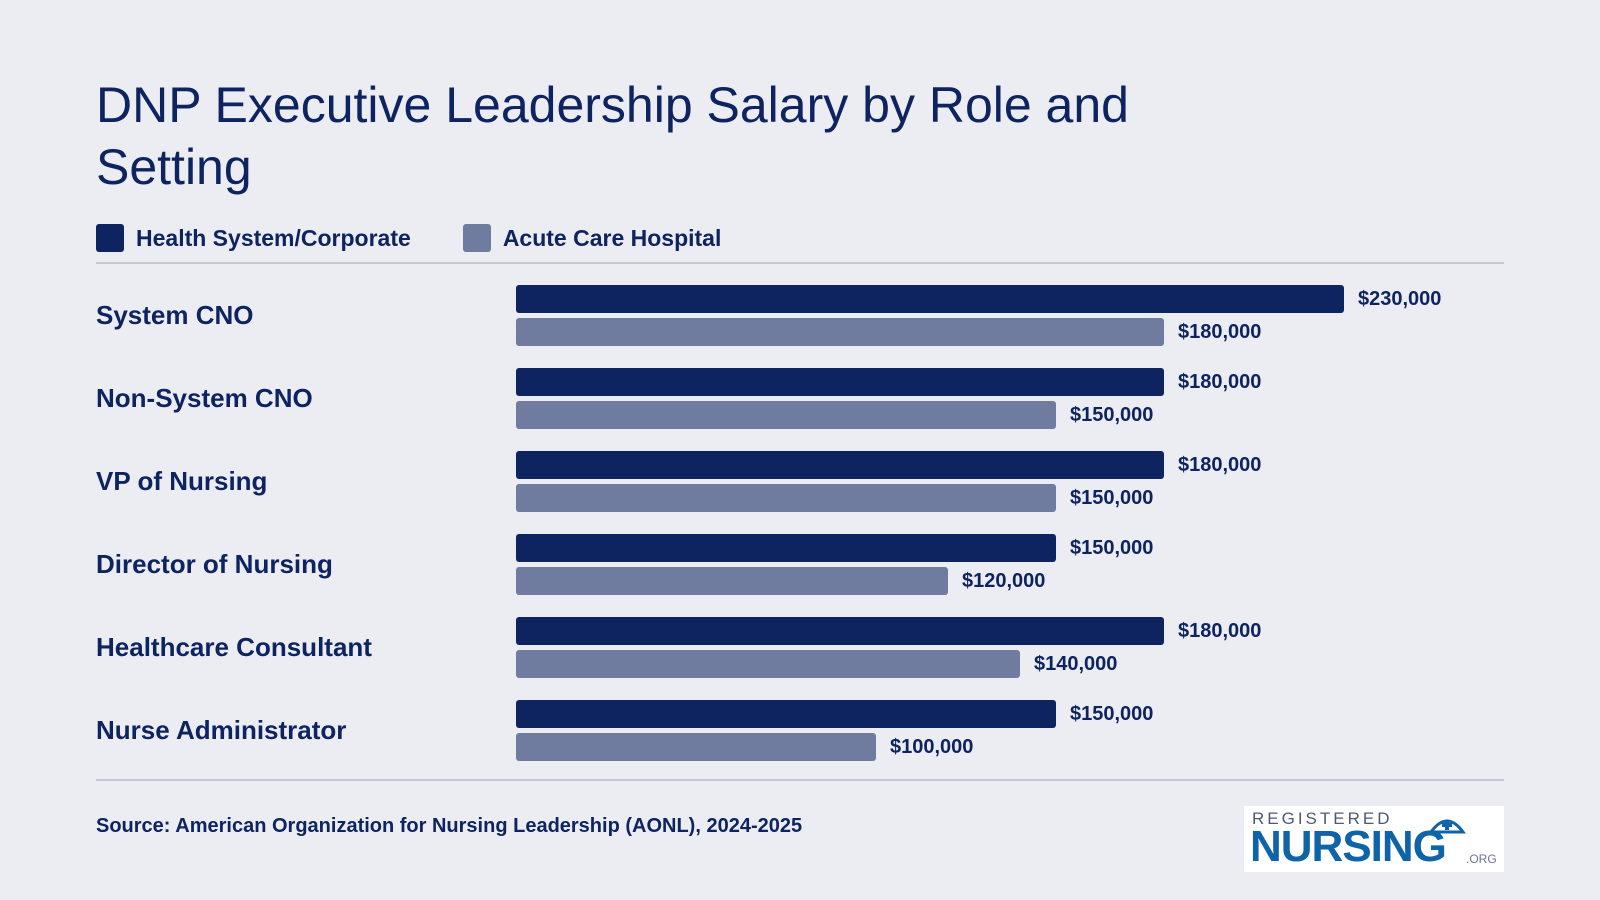 This screenshot has height=900, width=1600. Describe the element at coordinates (786, 415) in the screenshot. I see `bar-non-system-cno-acute-care-hospital` at that location.